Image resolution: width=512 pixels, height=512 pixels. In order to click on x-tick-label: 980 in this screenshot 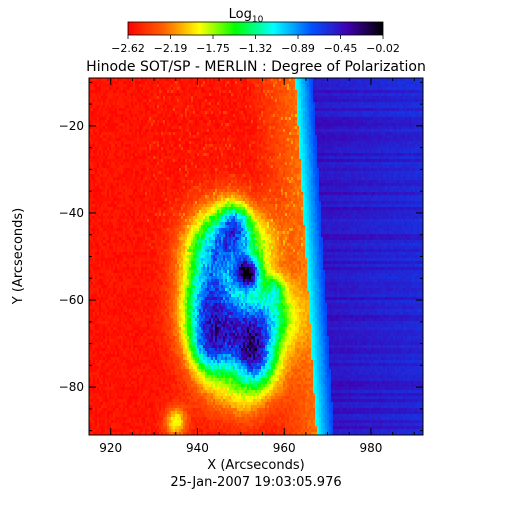, I will do `click(370, 448)`.